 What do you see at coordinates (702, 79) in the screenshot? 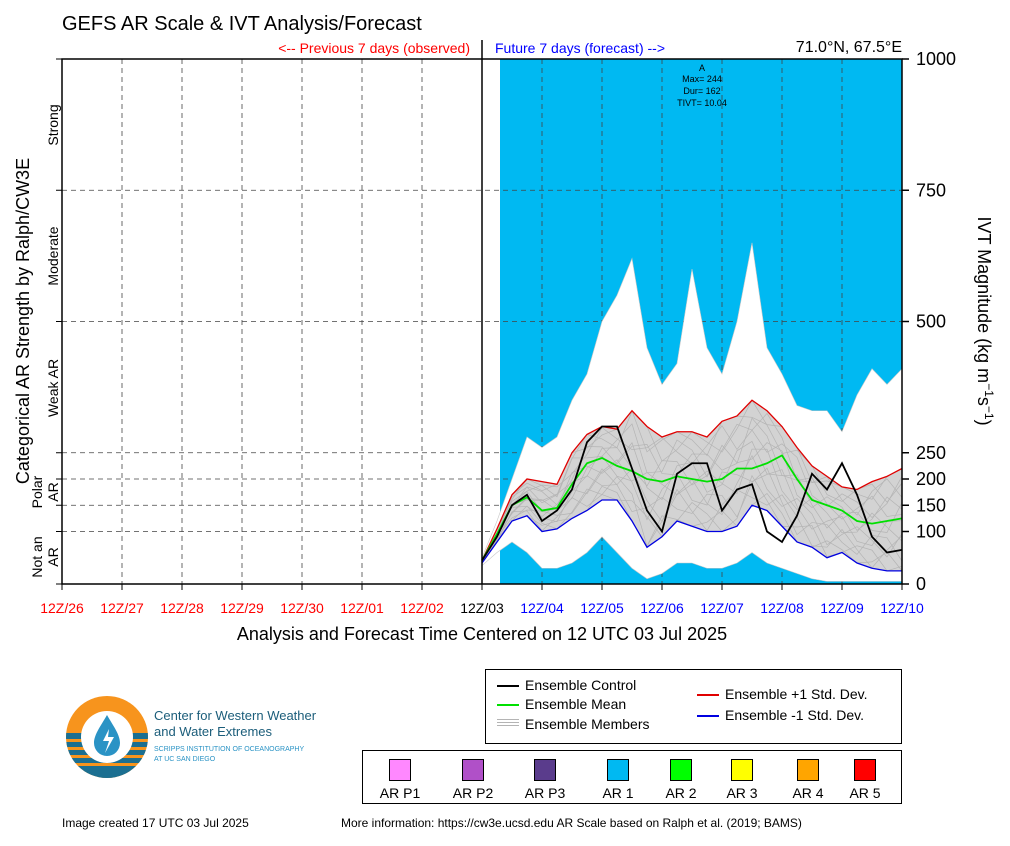
I see `annotation-max: Max= 244` at bounding box center [702, 79].